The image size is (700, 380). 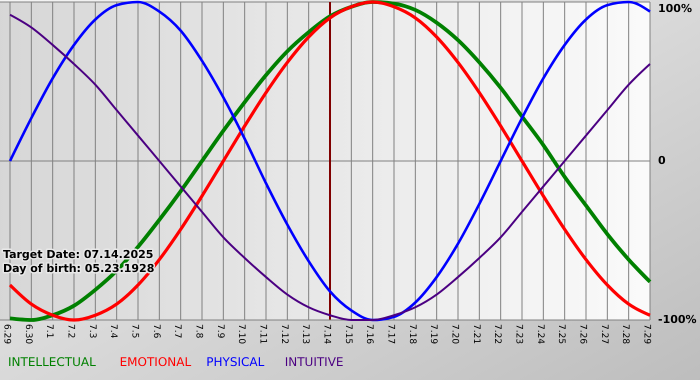 I want to click on y-tick-label: -100%, so click(x=677, y=319).